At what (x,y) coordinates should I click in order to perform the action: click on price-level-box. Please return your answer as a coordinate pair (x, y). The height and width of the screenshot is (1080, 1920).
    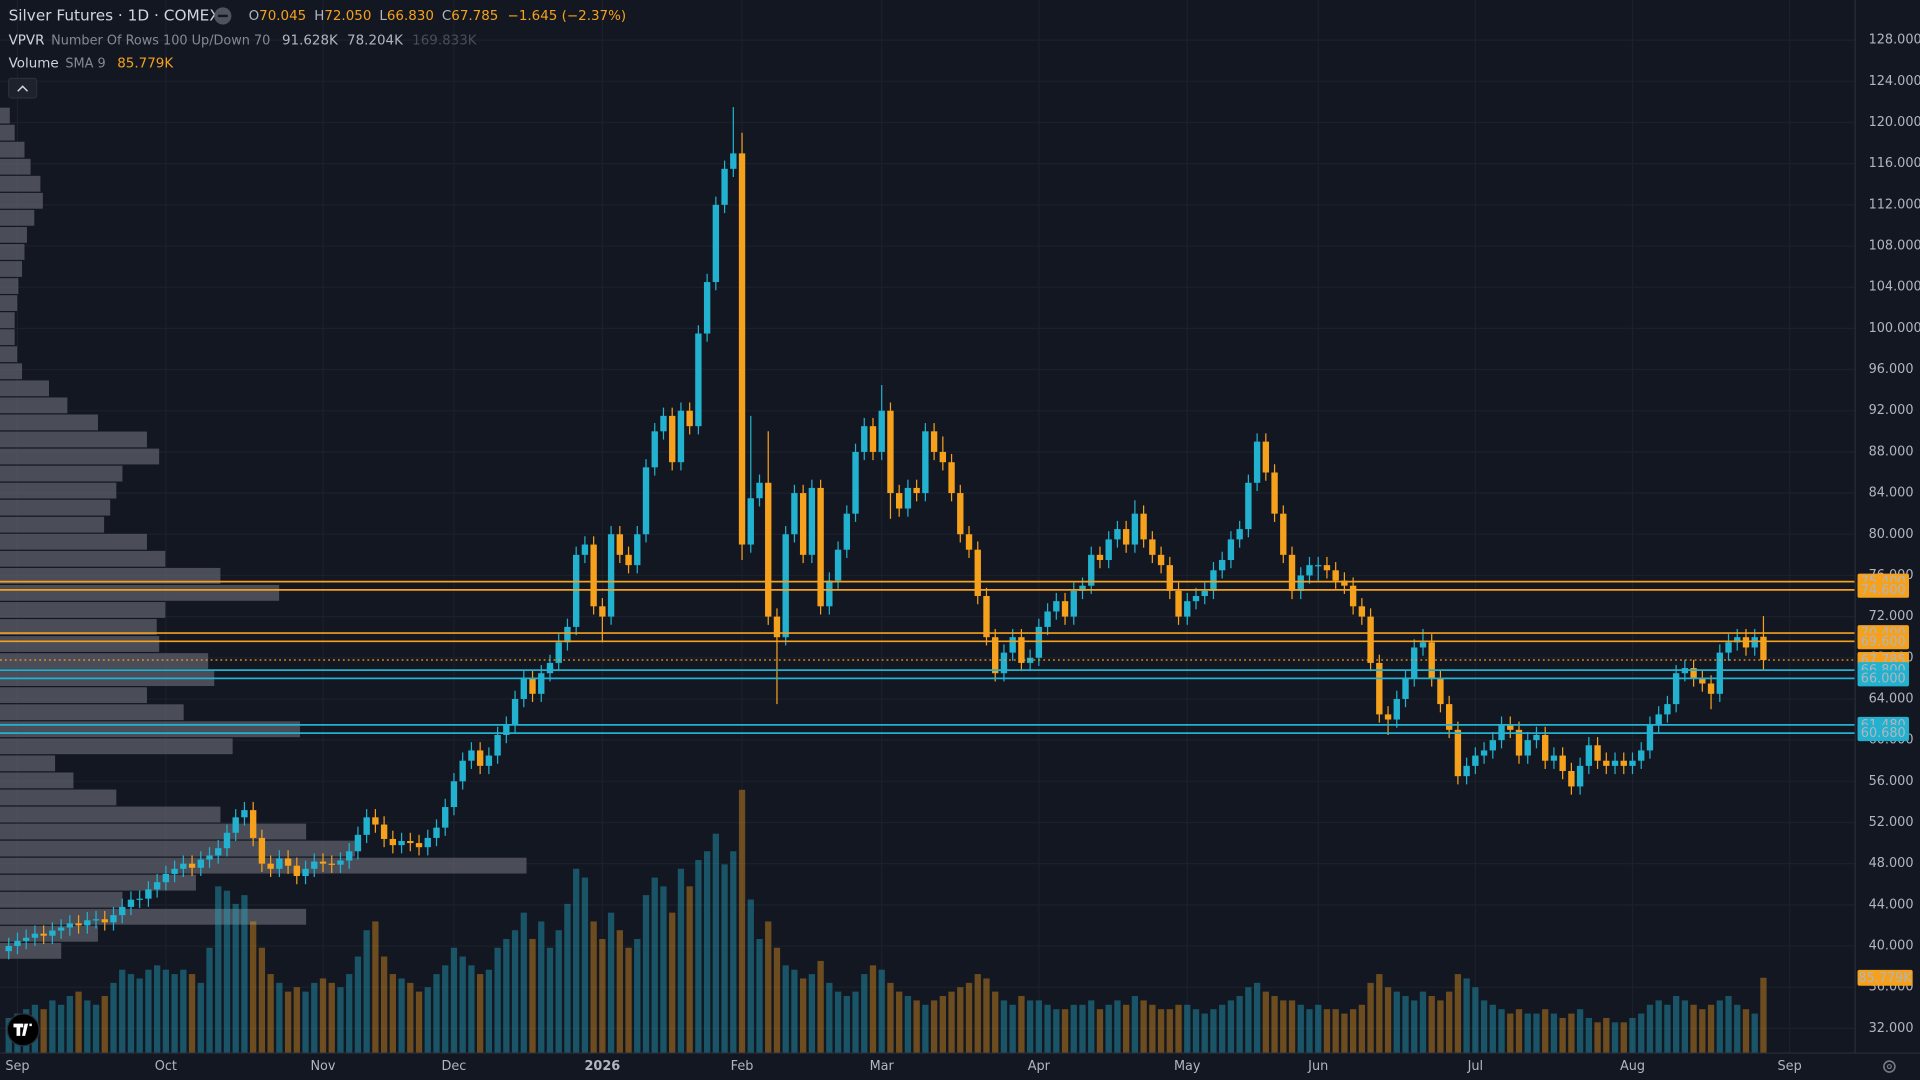
    Looking at the image, I should click on (1883, 589).